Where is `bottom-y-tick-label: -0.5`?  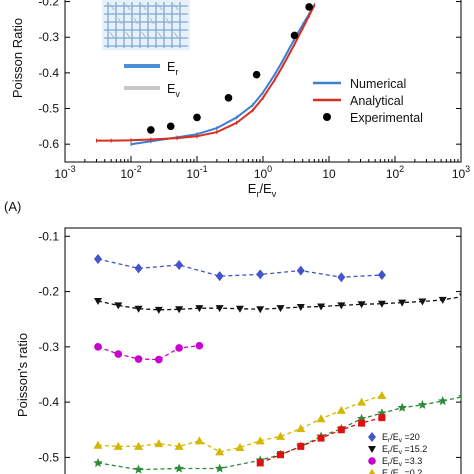 bottom-y-tick-label: -0.5 is located at coordinates (48, 457).